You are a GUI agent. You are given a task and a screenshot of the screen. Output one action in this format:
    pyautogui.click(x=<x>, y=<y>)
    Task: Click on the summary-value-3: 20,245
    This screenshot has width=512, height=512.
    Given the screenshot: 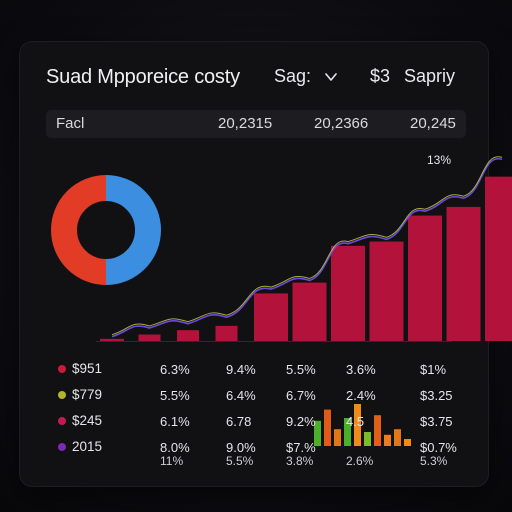 What is the action you would take?
    pyautogui.click(x=433, y=123)
    